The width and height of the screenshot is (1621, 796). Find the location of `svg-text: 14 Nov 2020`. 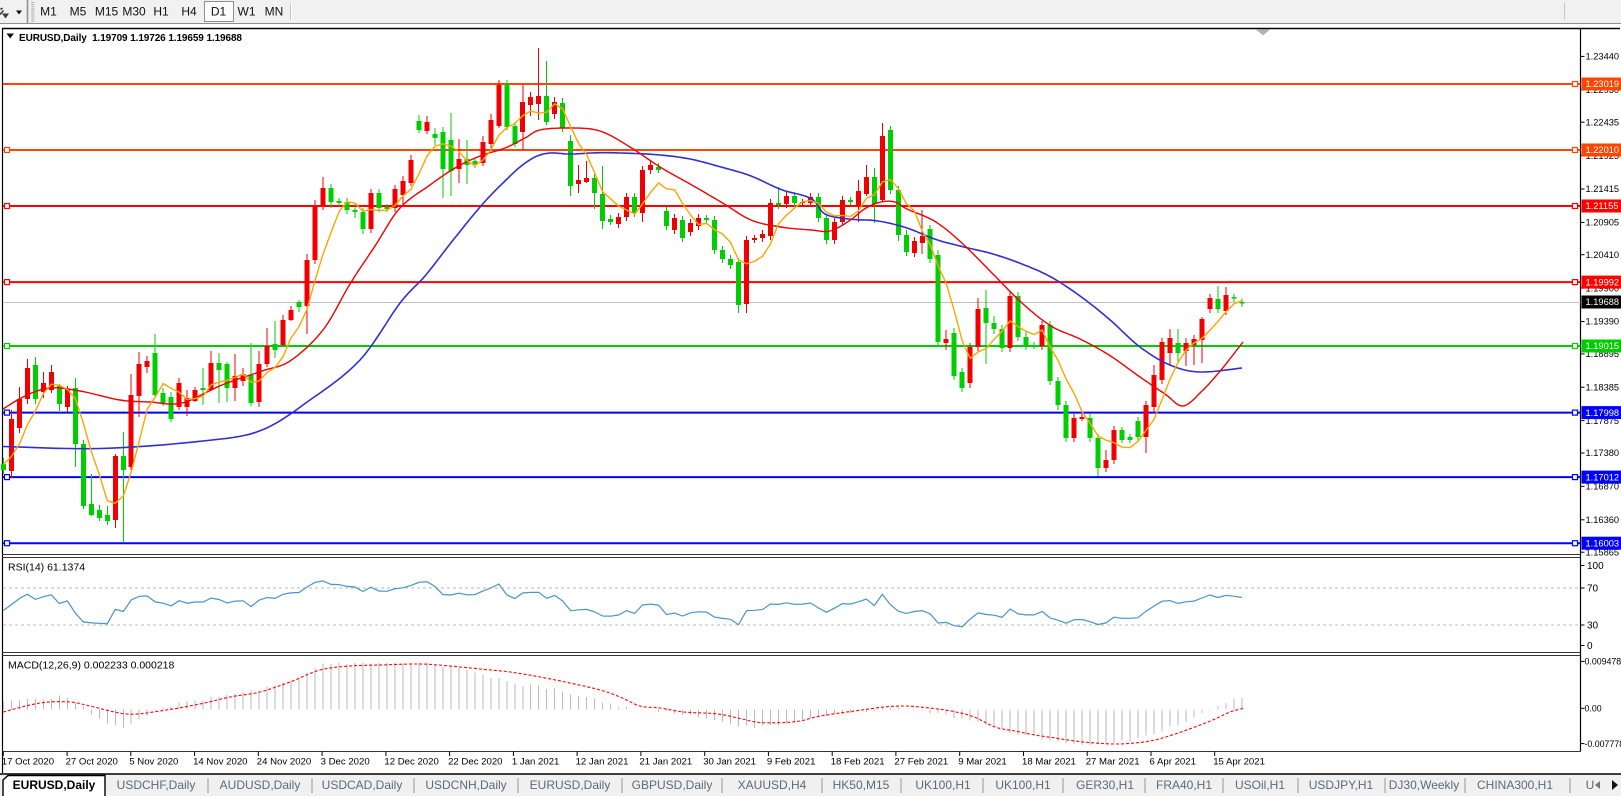

svg-text: 14 Nov 2020 is located at coordinates (220, 762).